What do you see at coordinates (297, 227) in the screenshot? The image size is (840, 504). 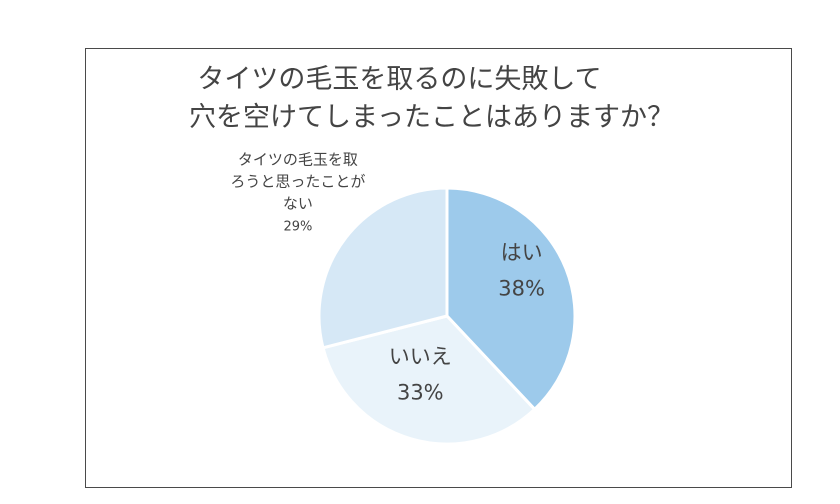 I see `slice-value-3: 29%` at bounding box center [297, 227].